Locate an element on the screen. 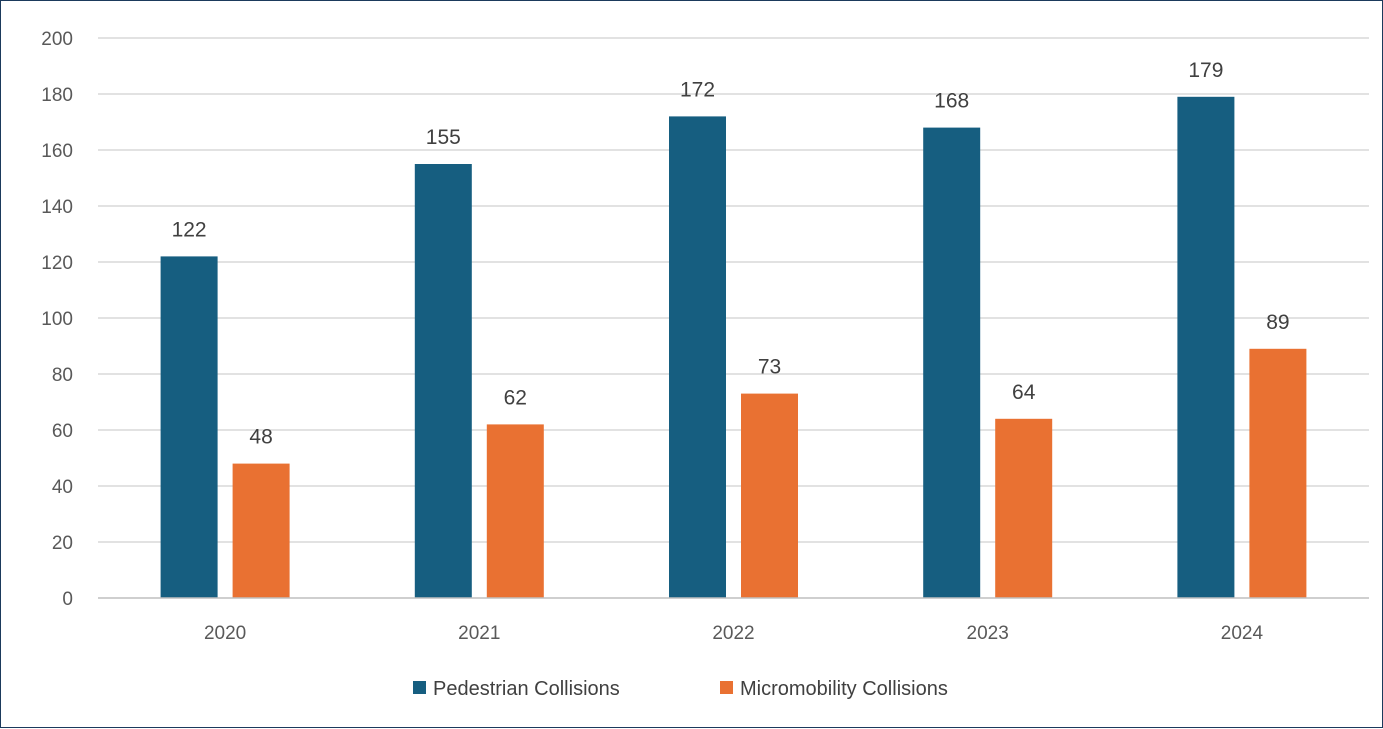 This screenshot has width=1383, height=729. data-label: 172 is located at coordinates (697, 89).